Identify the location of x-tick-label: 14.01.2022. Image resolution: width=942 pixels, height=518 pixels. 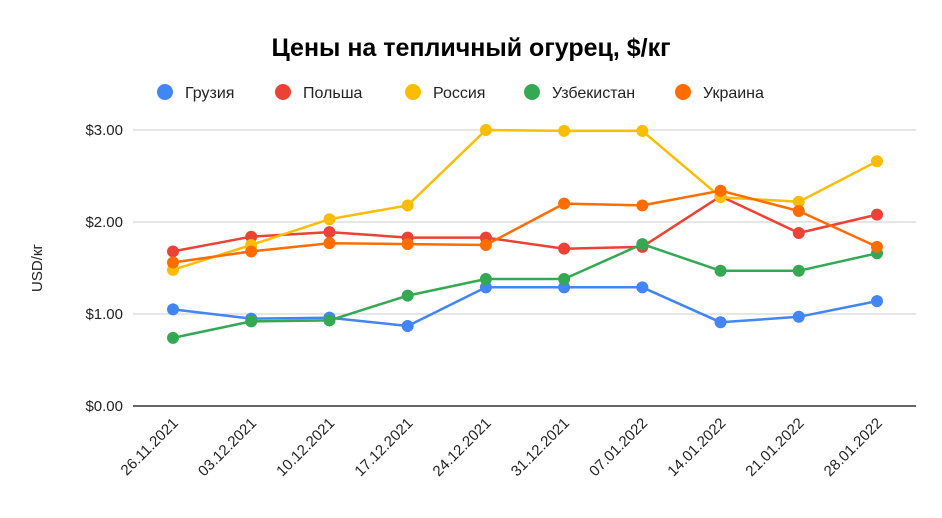
(696, 447).